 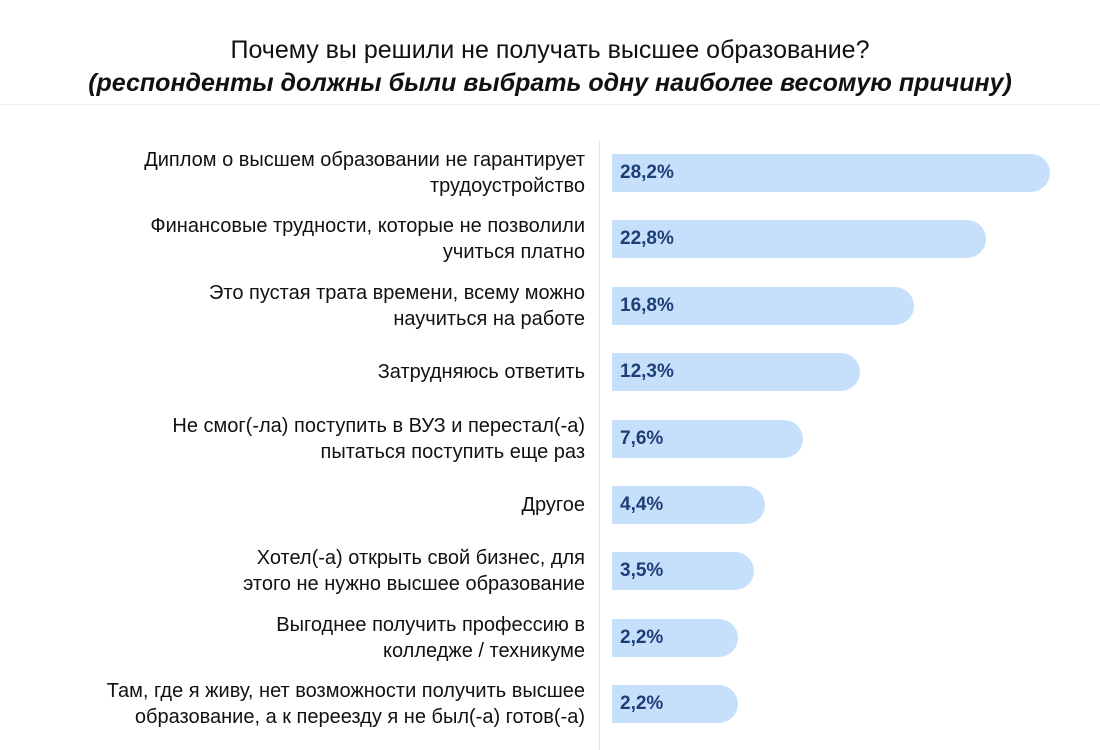 What do you see at coordinates (305, 372) in the screenshot?
I see `category-label: Затрудняюсь ответить` at bounding box center [305, 372].